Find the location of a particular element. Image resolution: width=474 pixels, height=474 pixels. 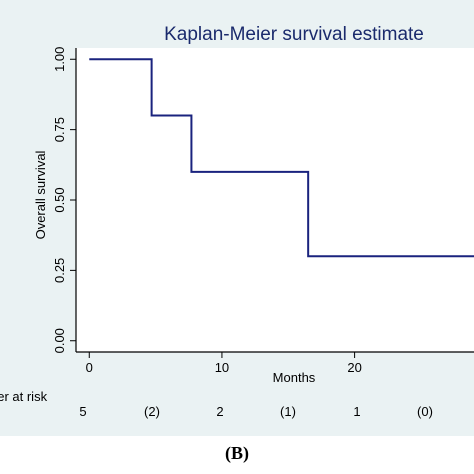

y-axis-label: Overall survival is located at coordinates (40, 194).